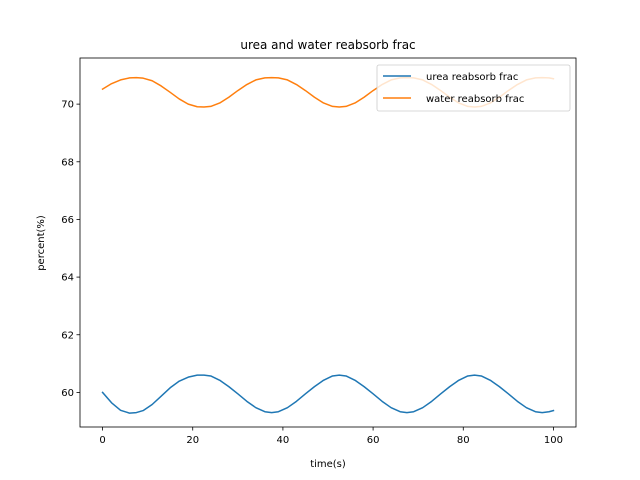 Image resolution: width=640 pixels, height=480 pixels. What do you see at coordinates (67, 220) in the screenshot?
I see `y-tick-label: 66` at bounding box center [67, 220].